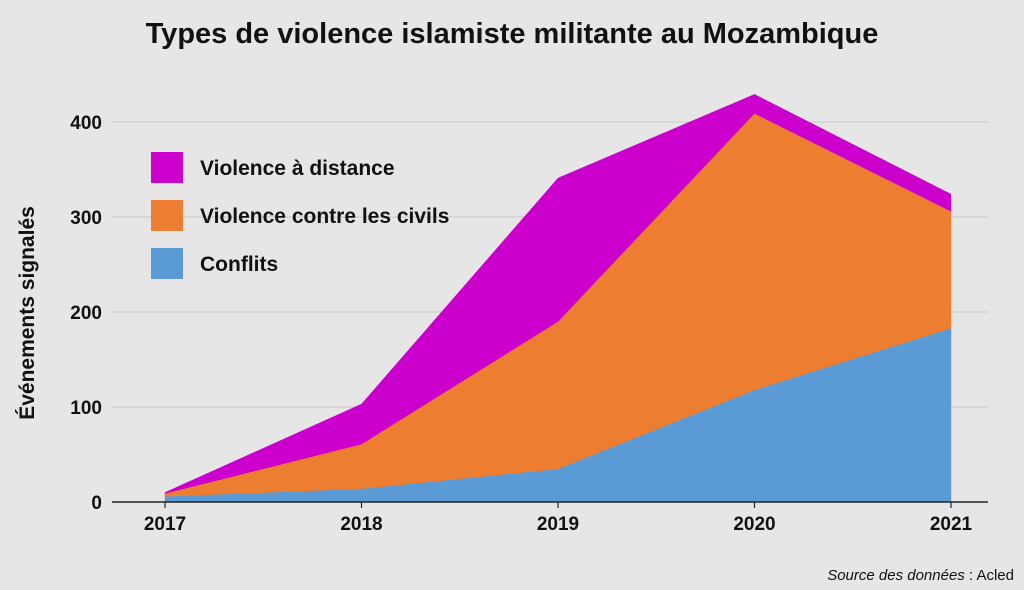 This screenshot has height=590, width=1024. I want to click on y-tick-label: 0, so click(96, 503).